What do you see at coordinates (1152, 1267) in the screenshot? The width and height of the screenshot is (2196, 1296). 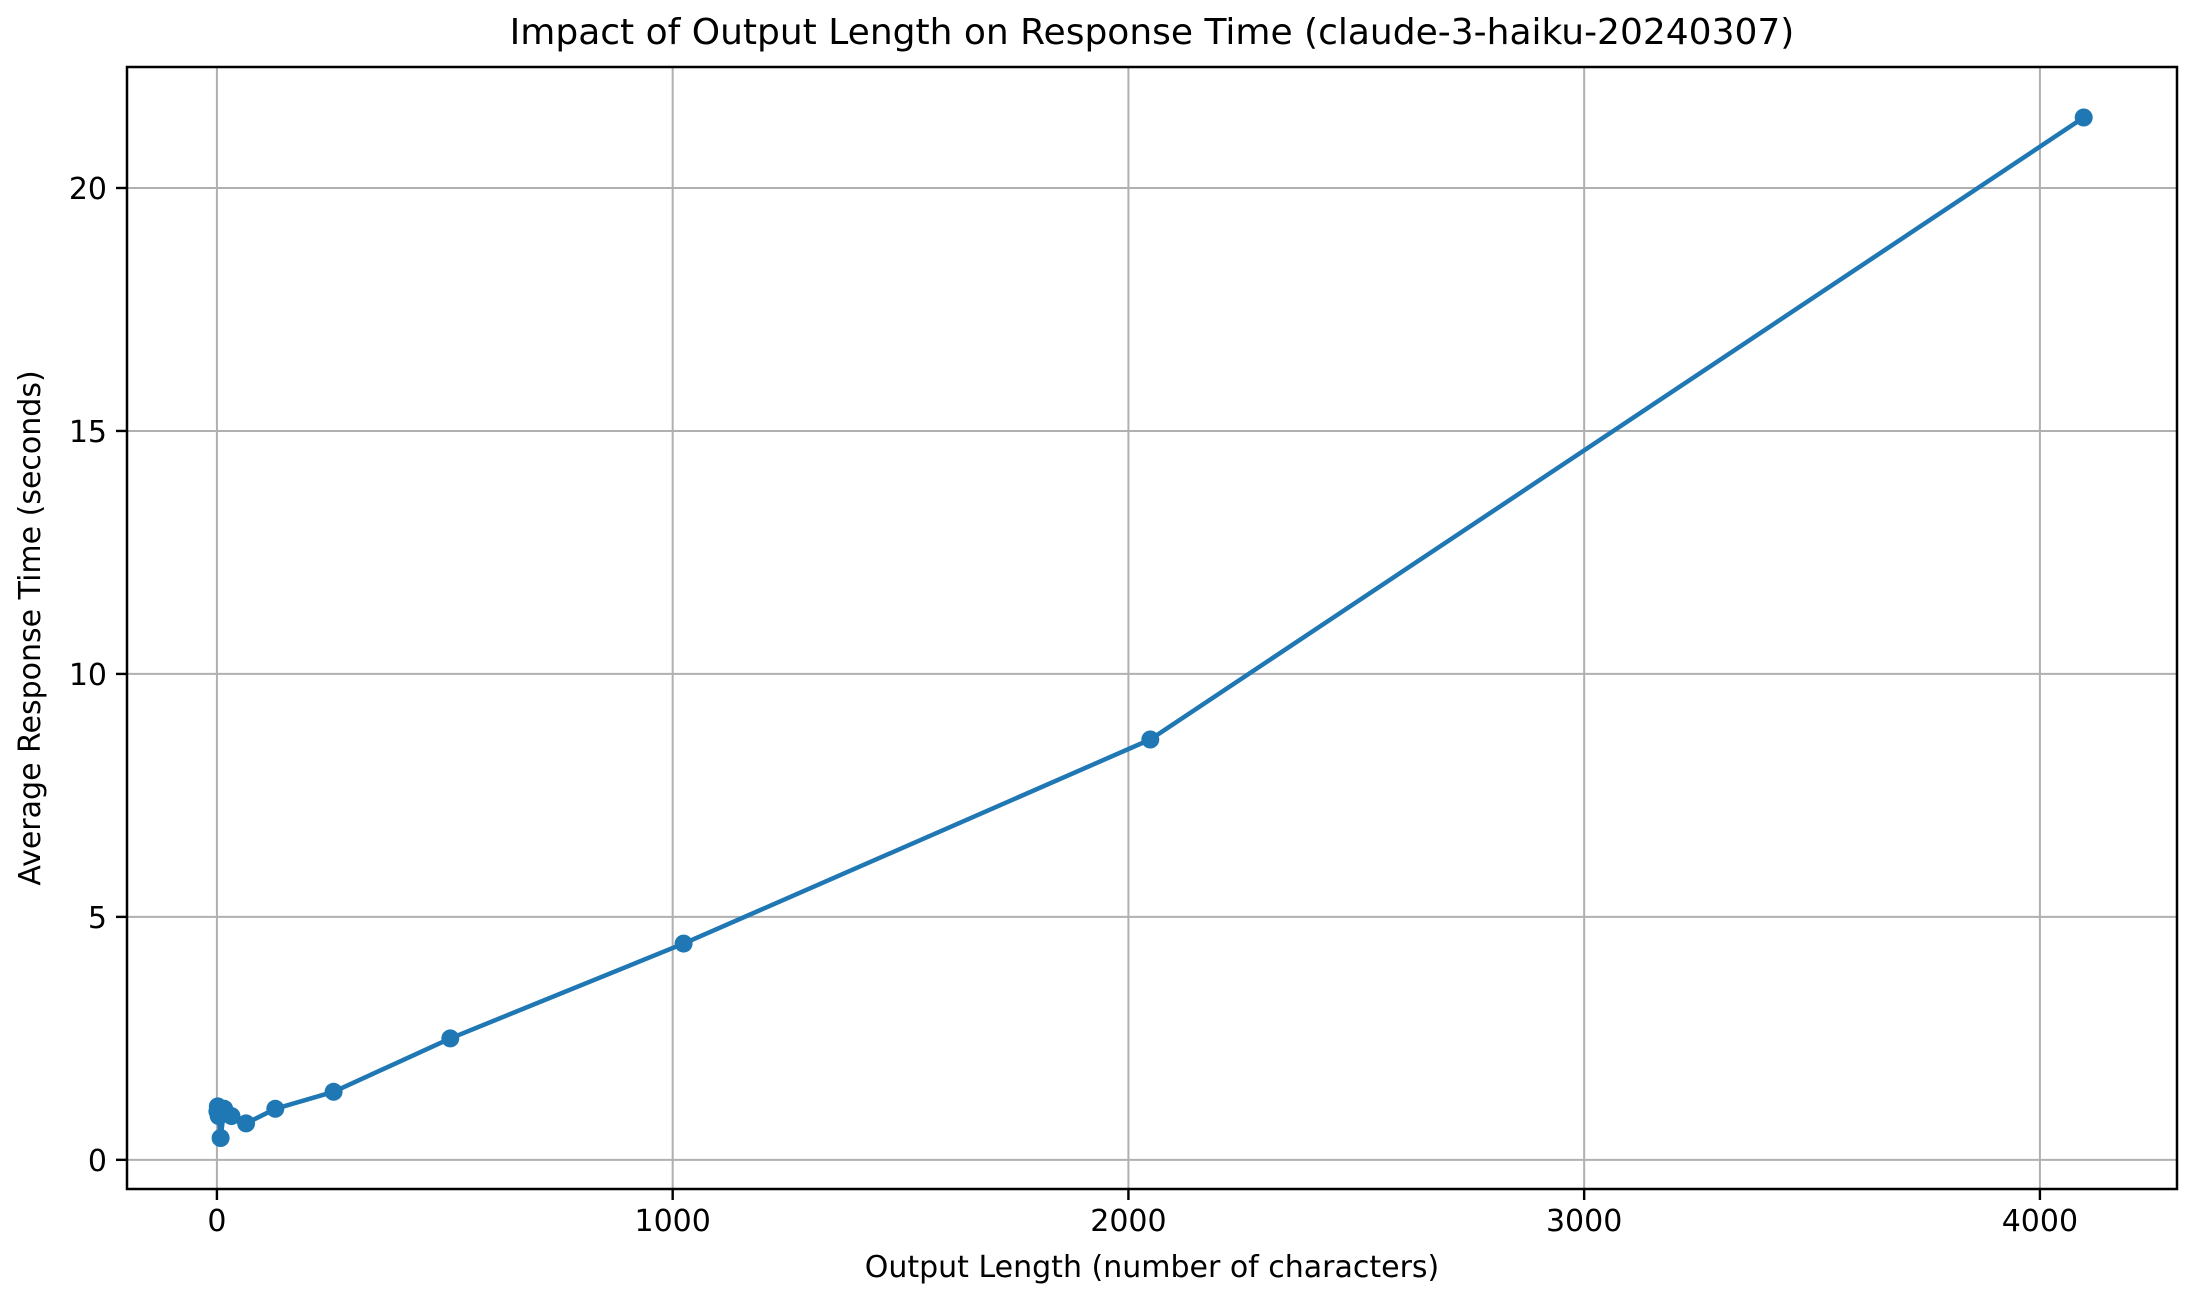 I see `x-axis-label: Output Length (number of characters)` at bounding box center [1152, 1267].